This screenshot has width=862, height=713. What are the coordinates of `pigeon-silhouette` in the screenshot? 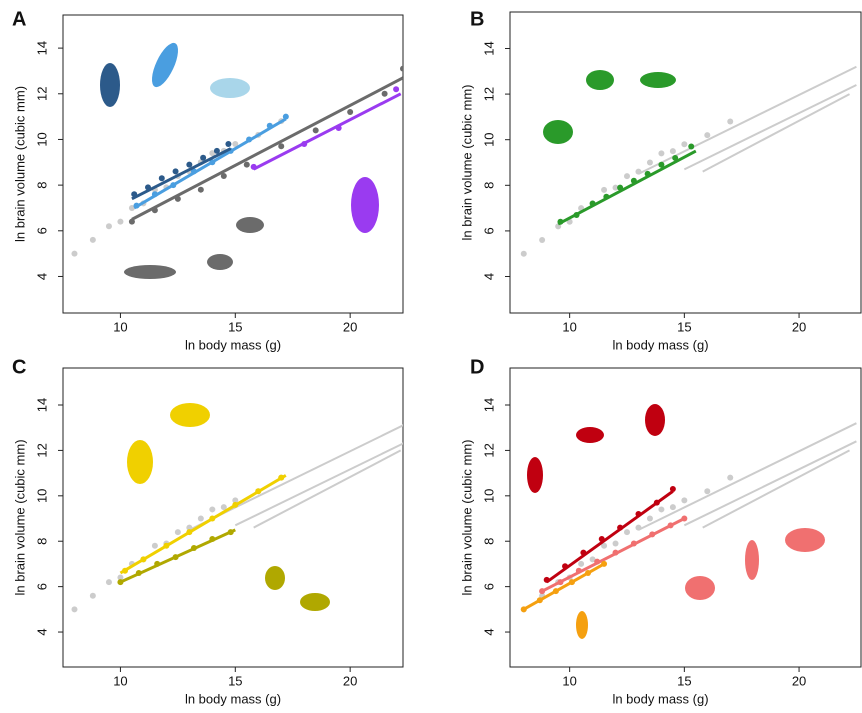 It's located at (220, 262).